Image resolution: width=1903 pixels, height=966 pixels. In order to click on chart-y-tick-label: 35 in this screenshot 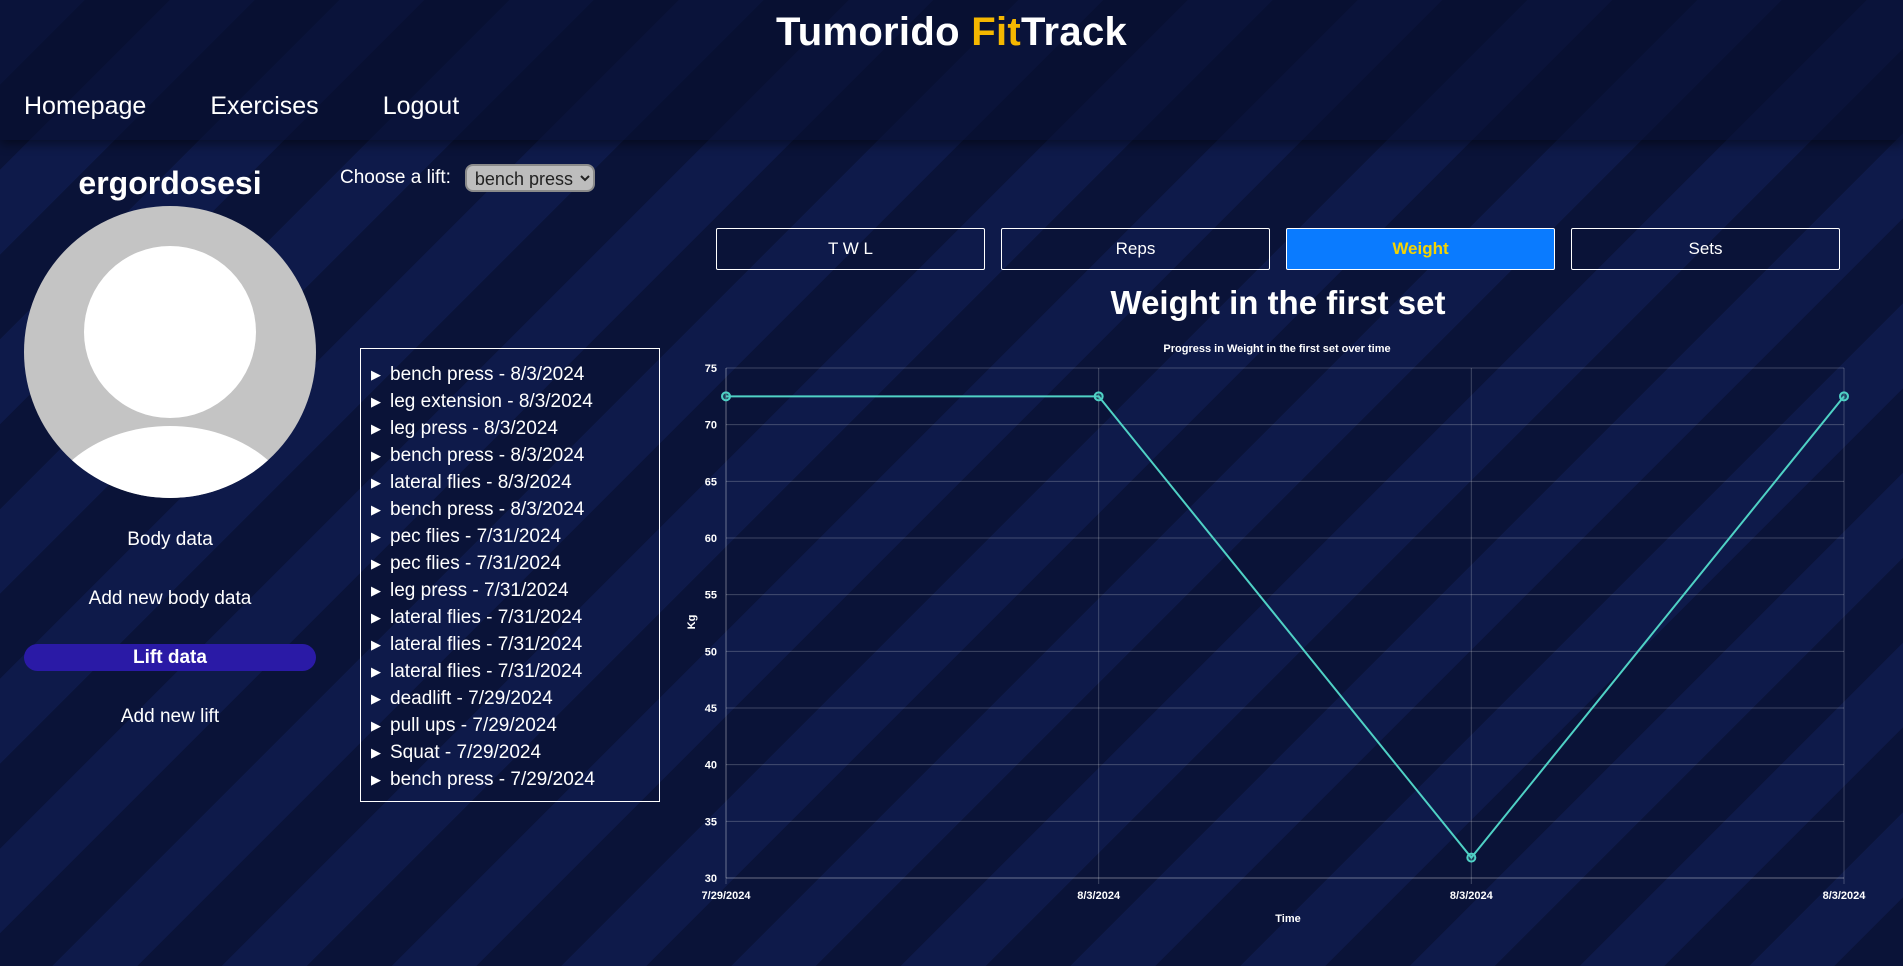, I will do `click(711, 822)`.